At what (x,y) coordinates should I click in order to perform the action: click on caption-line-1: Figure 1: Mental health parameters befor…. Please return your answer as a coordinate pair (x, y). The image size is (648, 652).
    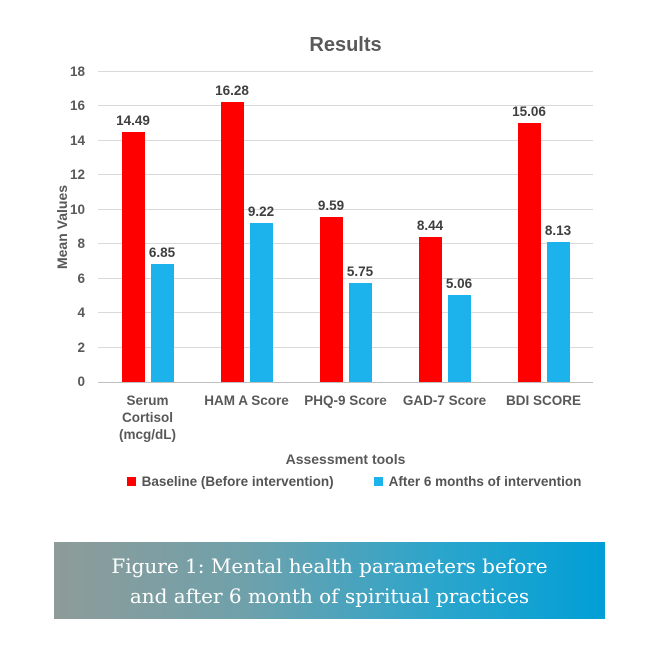
    Looking at the image, I should click on (329, 566).